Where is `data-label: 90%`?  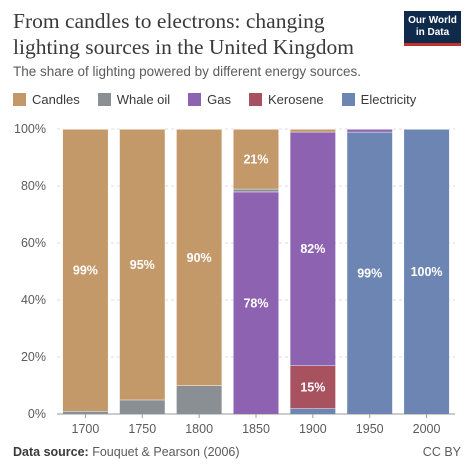
data-label: 90% is located at coordinates (199, 258).